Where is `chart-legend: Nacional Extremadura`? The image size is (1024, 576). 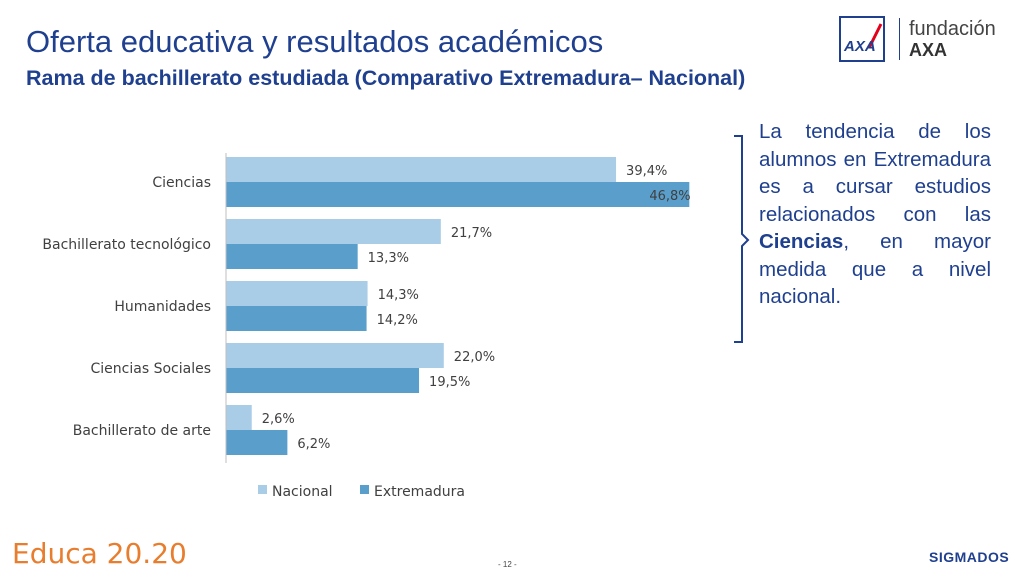
chart-legend: Nacional Extremadura is located at coordinates (361, 492).